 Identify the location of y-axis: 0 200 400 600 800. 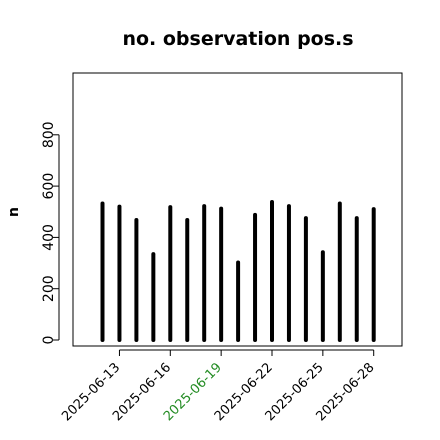
(50, 233).